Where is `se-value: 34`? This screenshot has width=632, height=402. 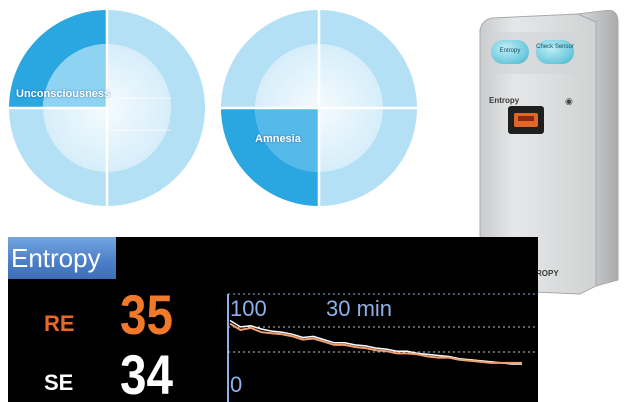
se-value: 34 is located at coordinates (146, 372).